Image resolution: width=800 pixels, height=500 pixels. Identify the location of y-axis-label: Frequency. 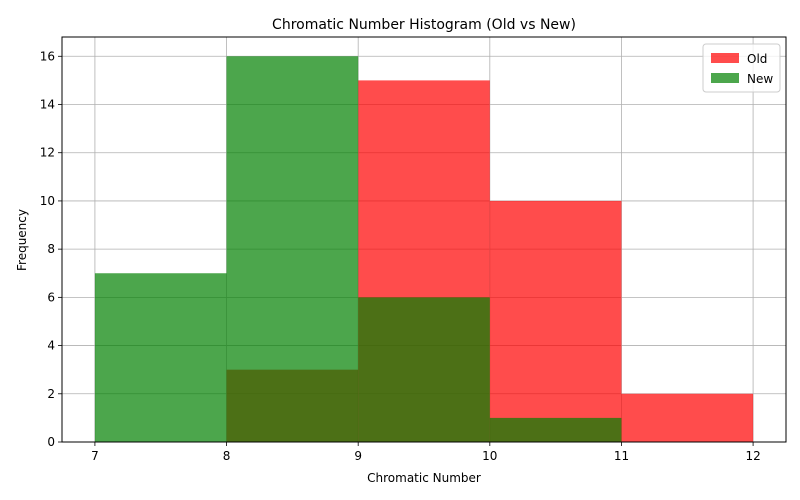
(22, 240).